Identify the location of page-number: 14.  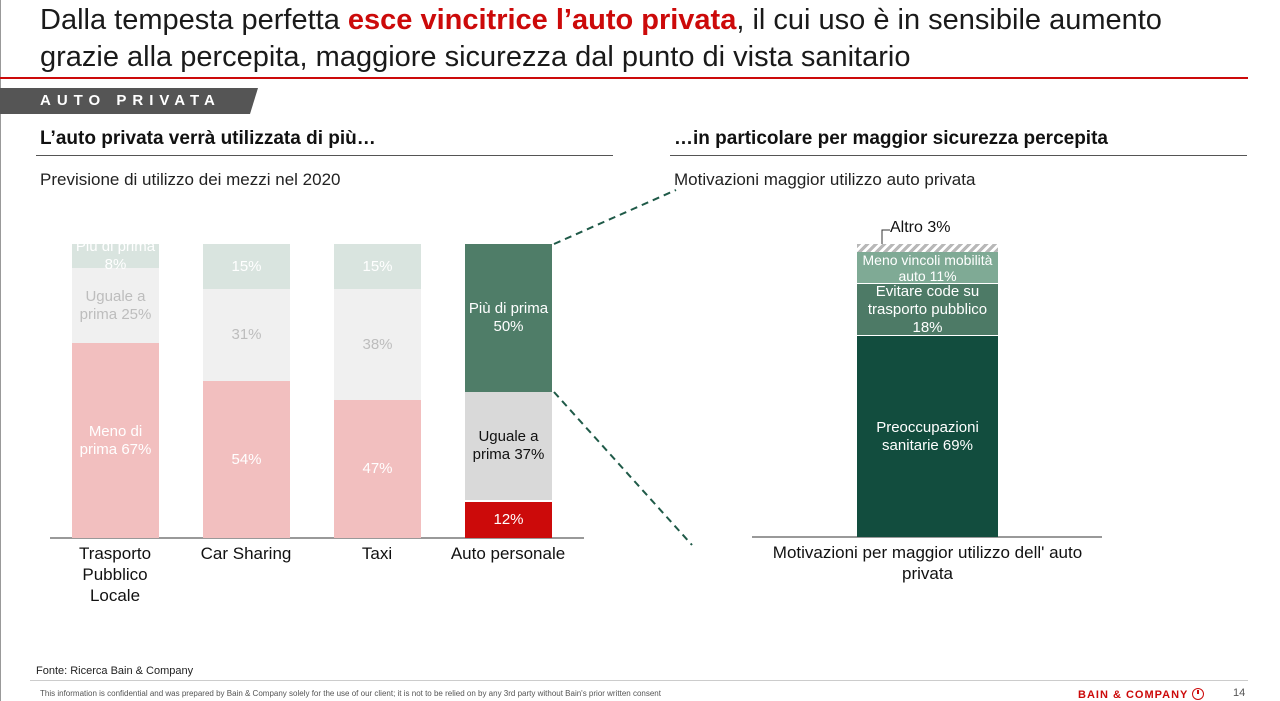
(1239, 693).